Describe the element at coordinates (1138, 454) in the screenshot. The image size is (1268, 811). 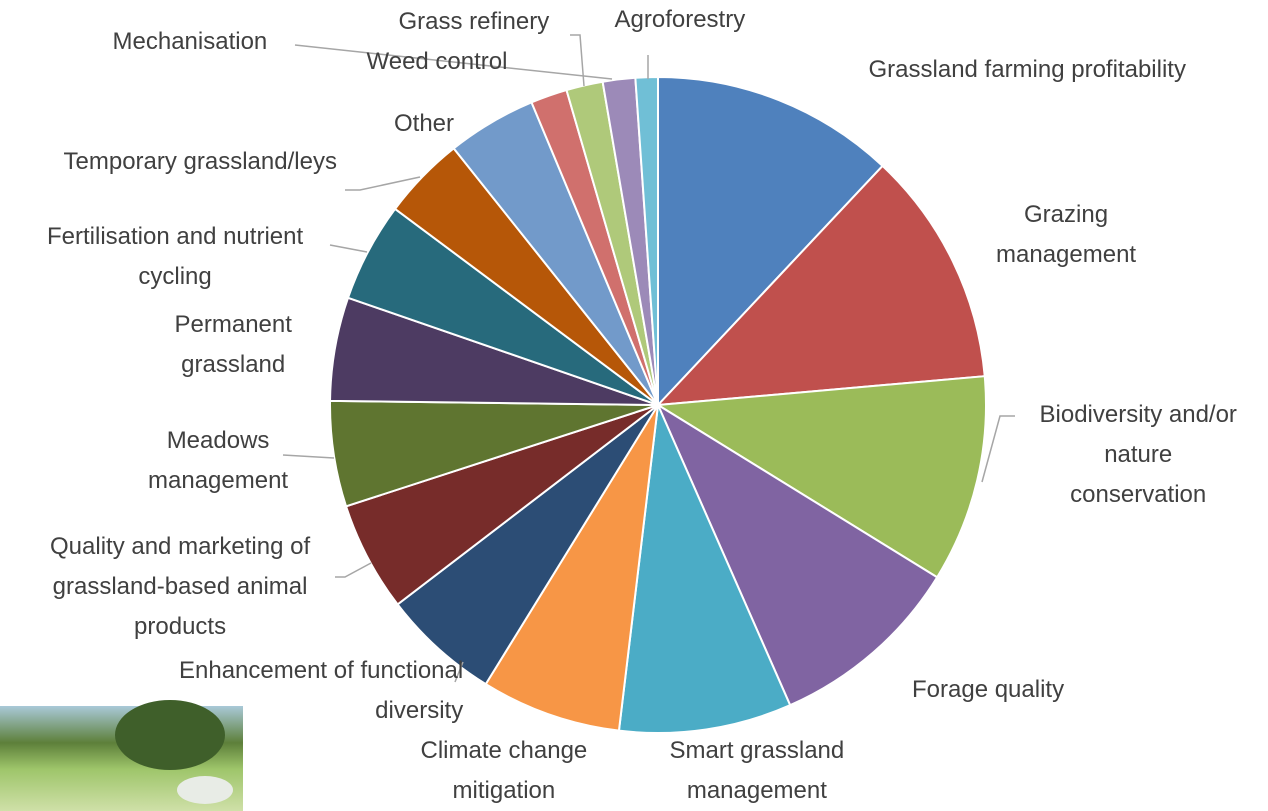
I see `slice-label: Biodiversity and/or nature conservation` at that location.